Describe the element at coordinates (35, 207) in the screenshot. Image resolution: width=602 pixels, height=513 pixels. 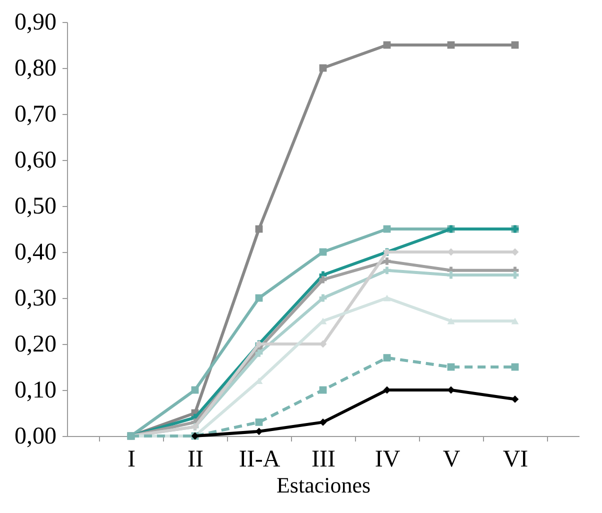
I see `y-tick-label: 0,50` at that location.